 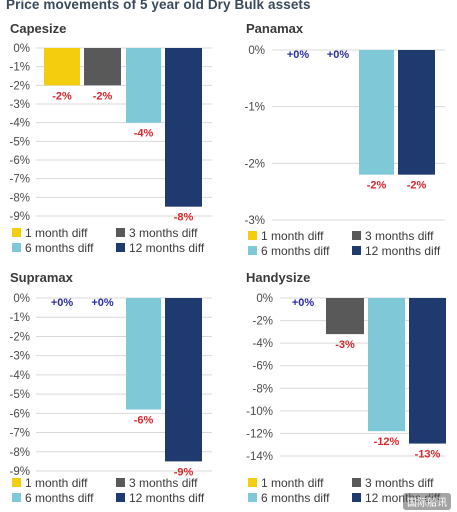 What do you see at coordinates (38, 28) in the screenshot?
I see `chart-title: Capesize` at bounding box center [38, 28].